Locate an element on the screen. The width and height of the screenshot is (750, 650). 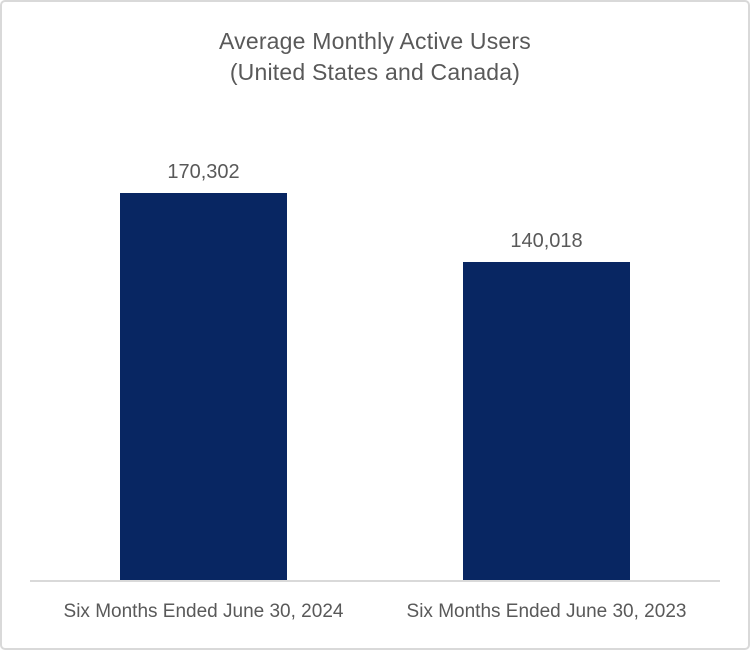
value-label-2024: 170,302 is located at coordinates (203, 172).